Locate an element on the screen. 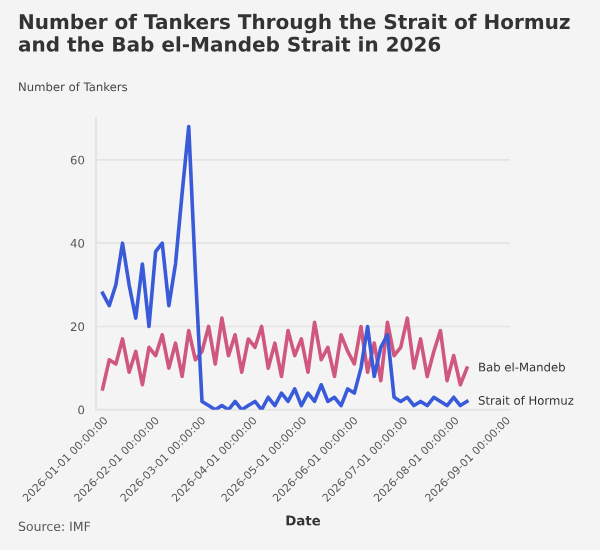  chart-title: Number of Tankers Through the Strait of Hormuz and the Bab el-Mandeb Strait in 2026 is located at coordinates (294, 32).